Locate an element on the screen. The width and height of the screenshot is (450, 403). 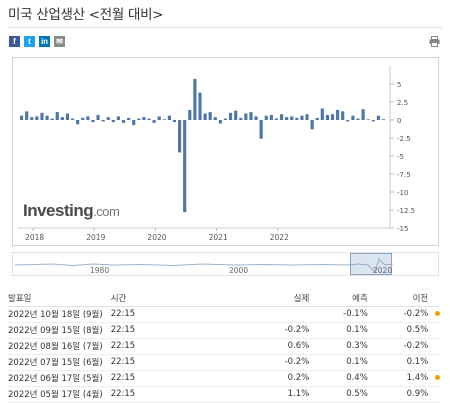
linkedin-icon: in is located at coordinates (44, 41).